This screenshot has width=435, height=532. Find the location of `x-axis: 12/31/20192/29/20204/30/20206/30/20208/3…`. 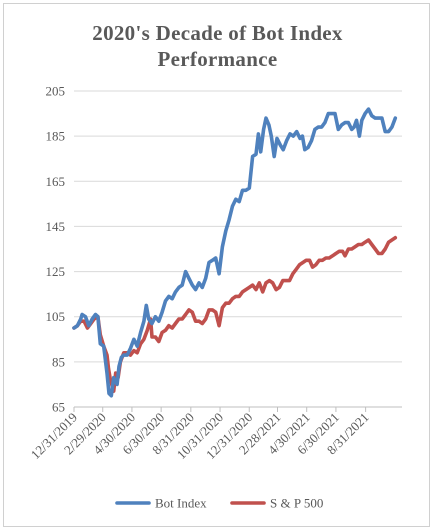

x-axis: 12/31/20192/29/20204/30/20206/30/20208/3… is located at coordinates (215, 434).